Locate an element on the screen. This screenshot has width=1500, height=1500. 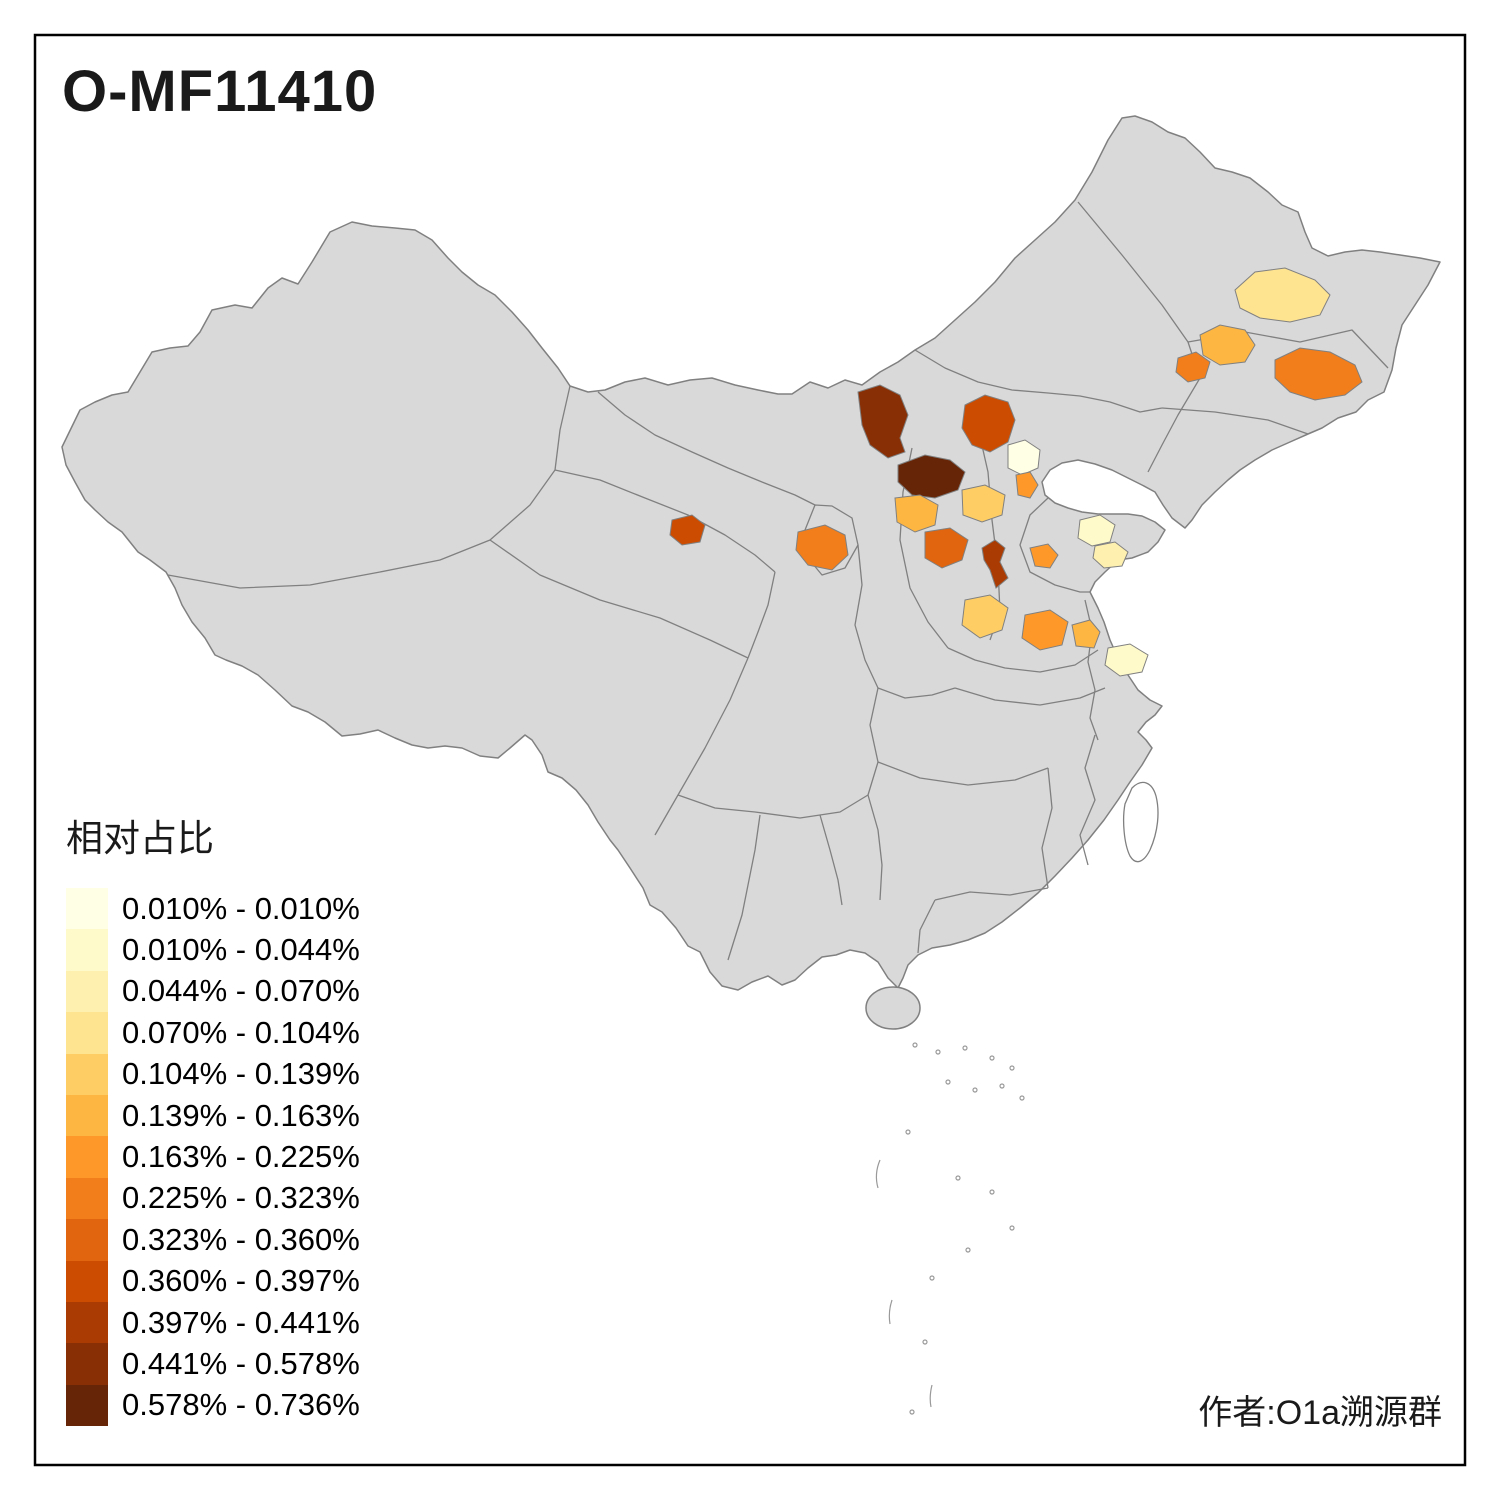
legend-label: 0.163% - 0.225% is located at coordinates (241, 1157).